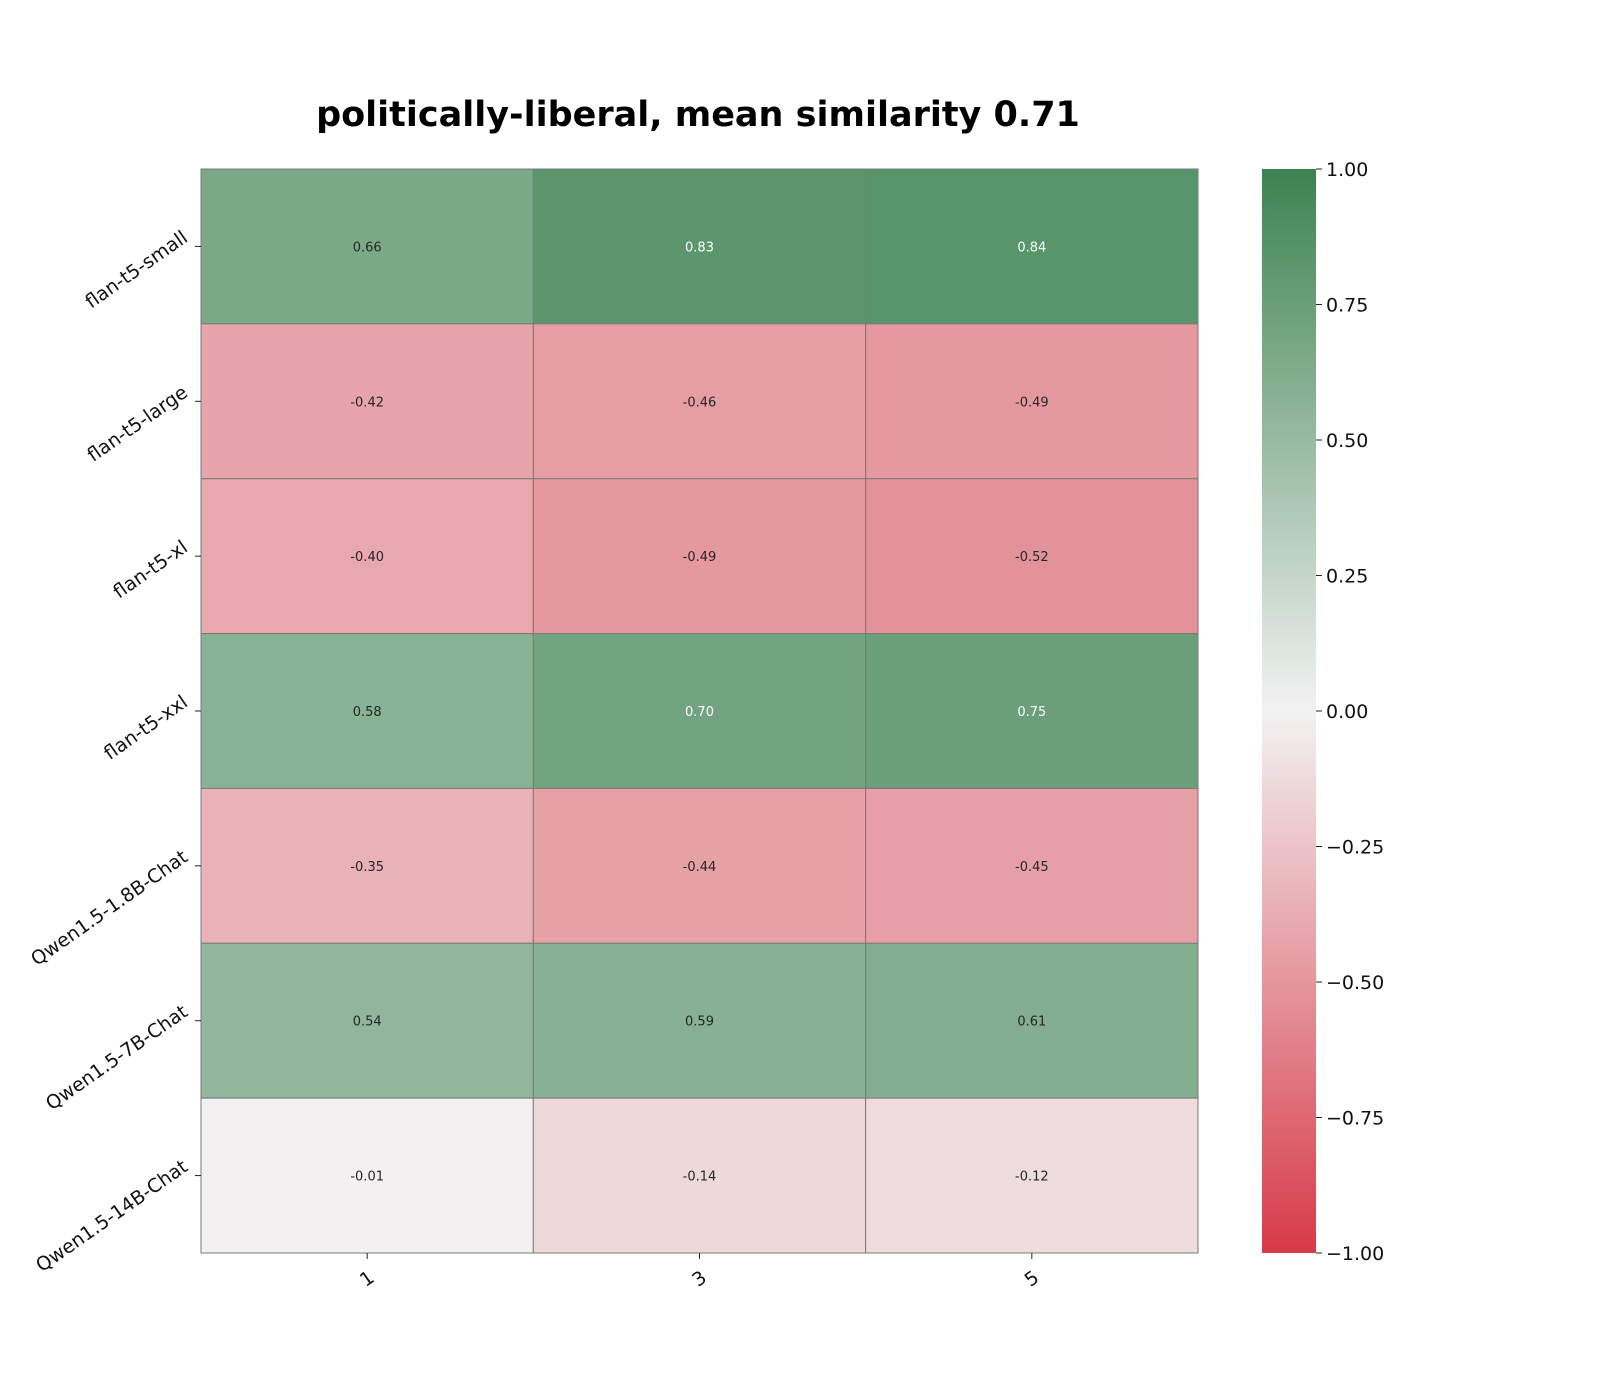  I want to click on x-axis-tick-labels: 1 3 5, so click(699, 1272).